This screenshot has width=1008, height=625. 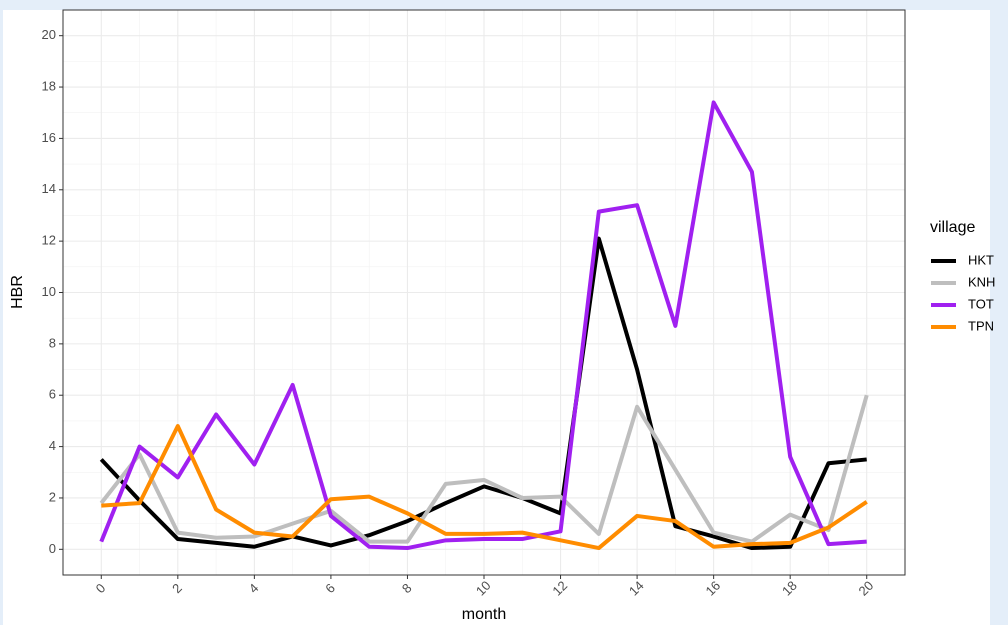 What do you see at coordinates (952, 227) in the screenshot?
I see `legend-title: village` at bounding box center [952, 227].